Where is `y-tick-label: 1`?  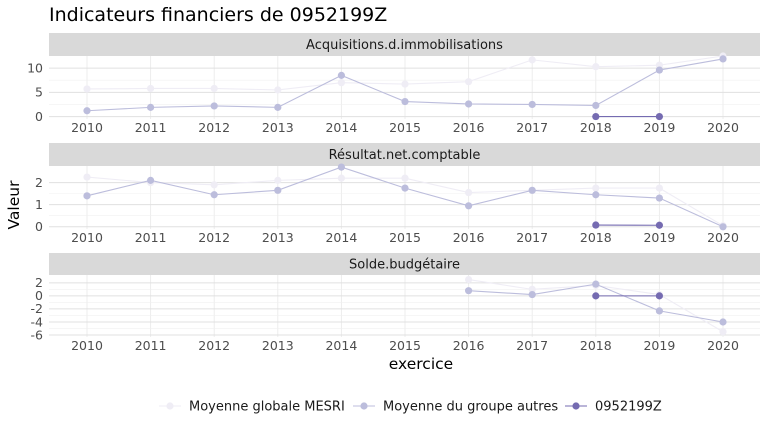 y-tick-label: 1 is located at coordinates (39, 204).